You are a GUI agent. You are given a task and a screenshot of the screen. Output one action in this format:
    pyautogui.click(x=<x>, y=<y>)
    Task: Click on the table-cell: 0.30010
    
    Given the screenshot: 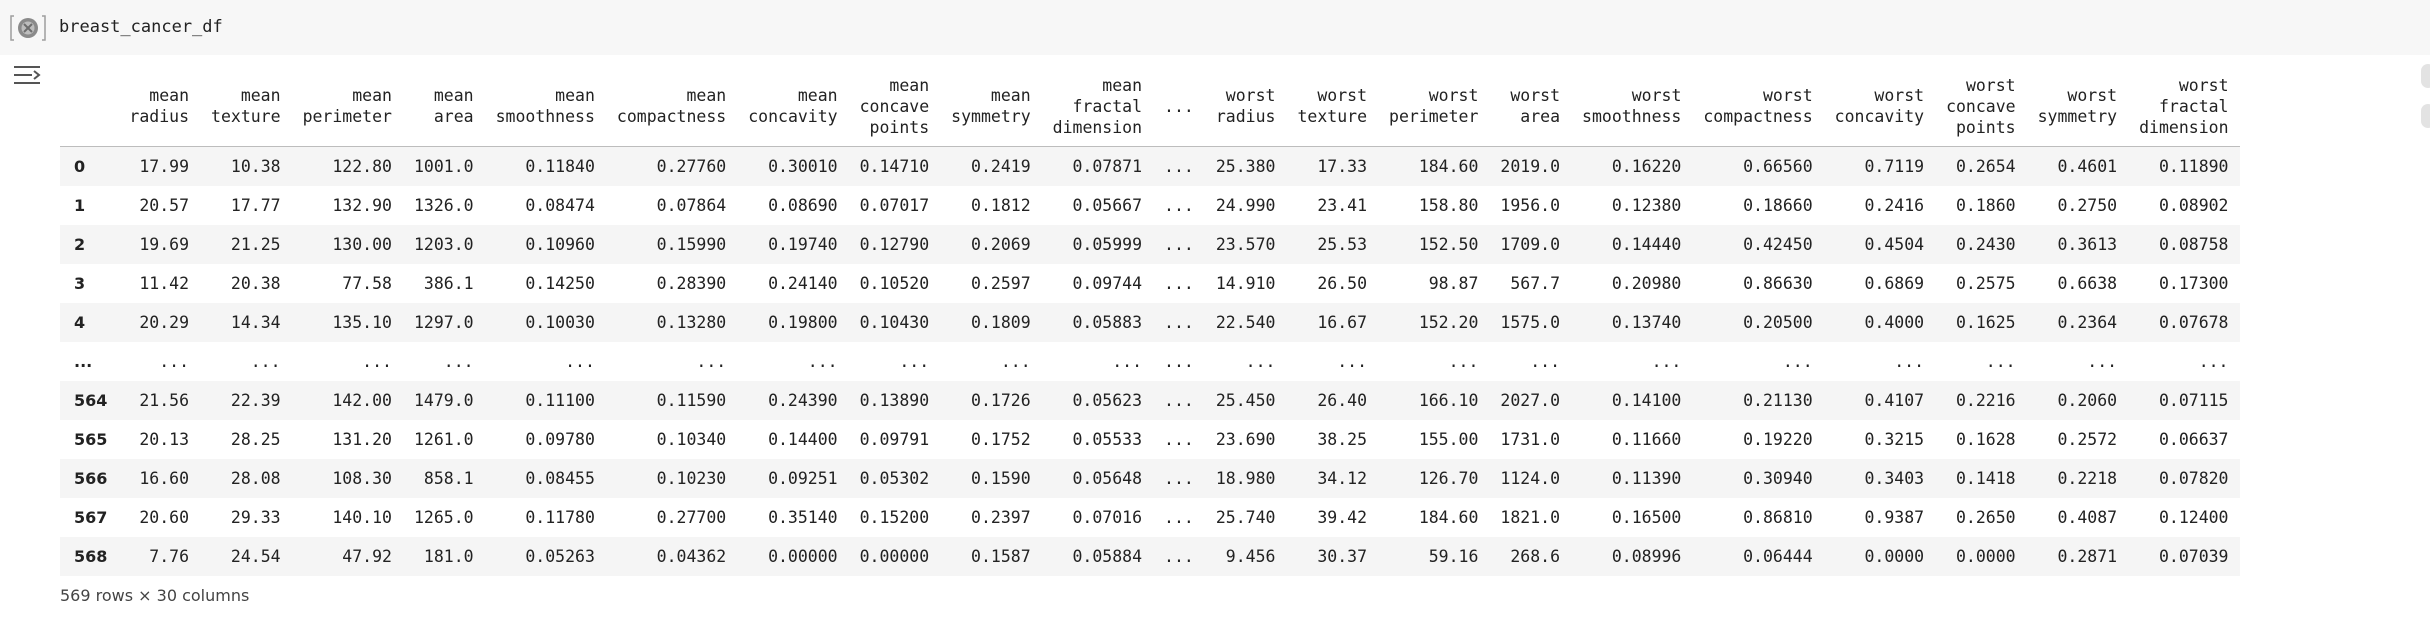 What is the action you would take?
    pyautogui.click(x=793, y=166)
    